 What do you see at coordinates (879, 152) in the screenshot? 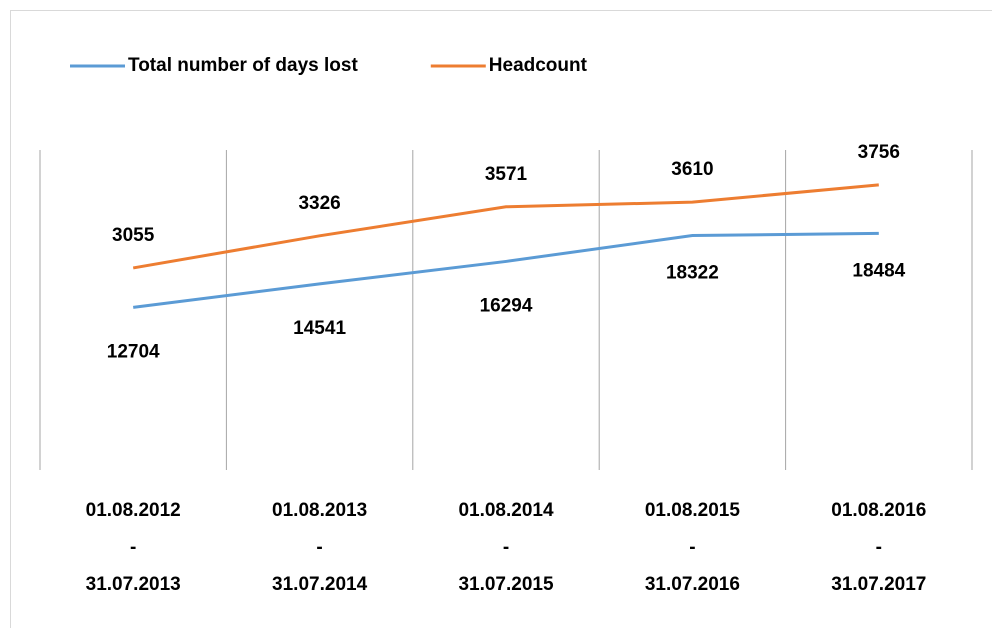
I see `data-label: 3756` at bounding box center [879, 152].